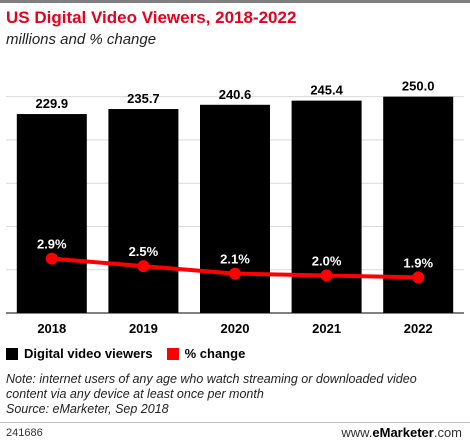 The image size is (470, 443). Describe the element at coordinates (172, 353) in the screenshot. I see `legend-swatch-line` at that location.